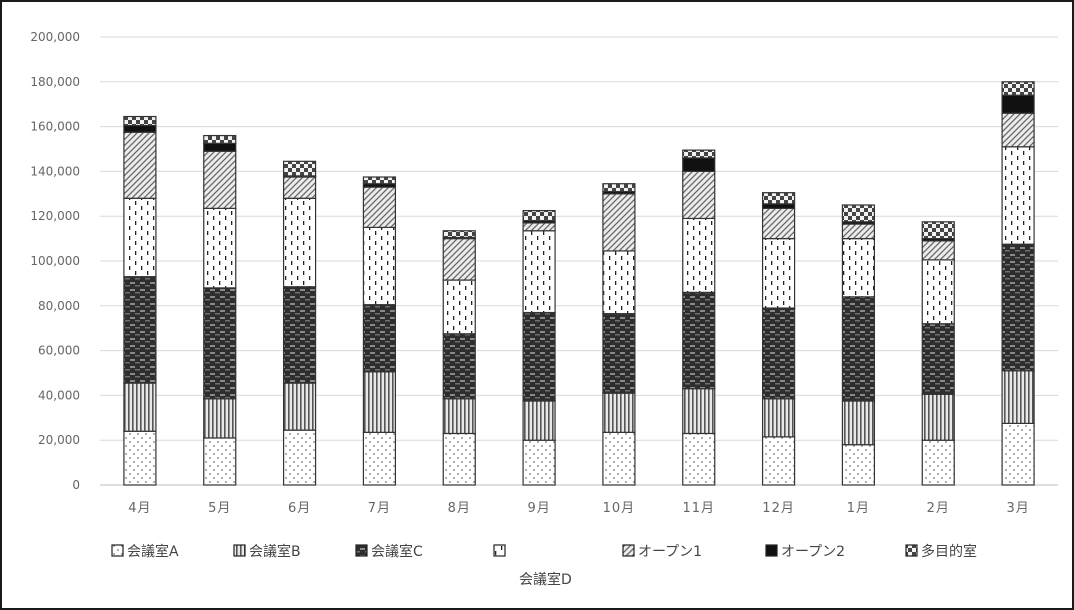 The width and height of the screenshot is (1074, 610). Describe the element at coordinates (59, 351) in the screenshot. I see `y-tick-label: 60,000` at that location.